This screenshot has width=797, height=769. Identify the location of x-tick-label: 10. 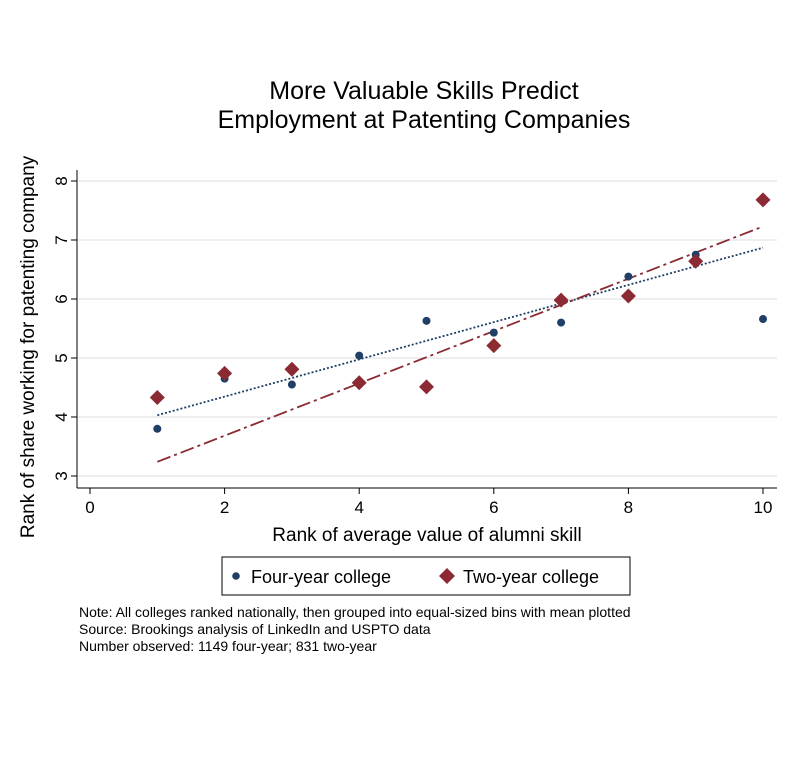
(763, 507).